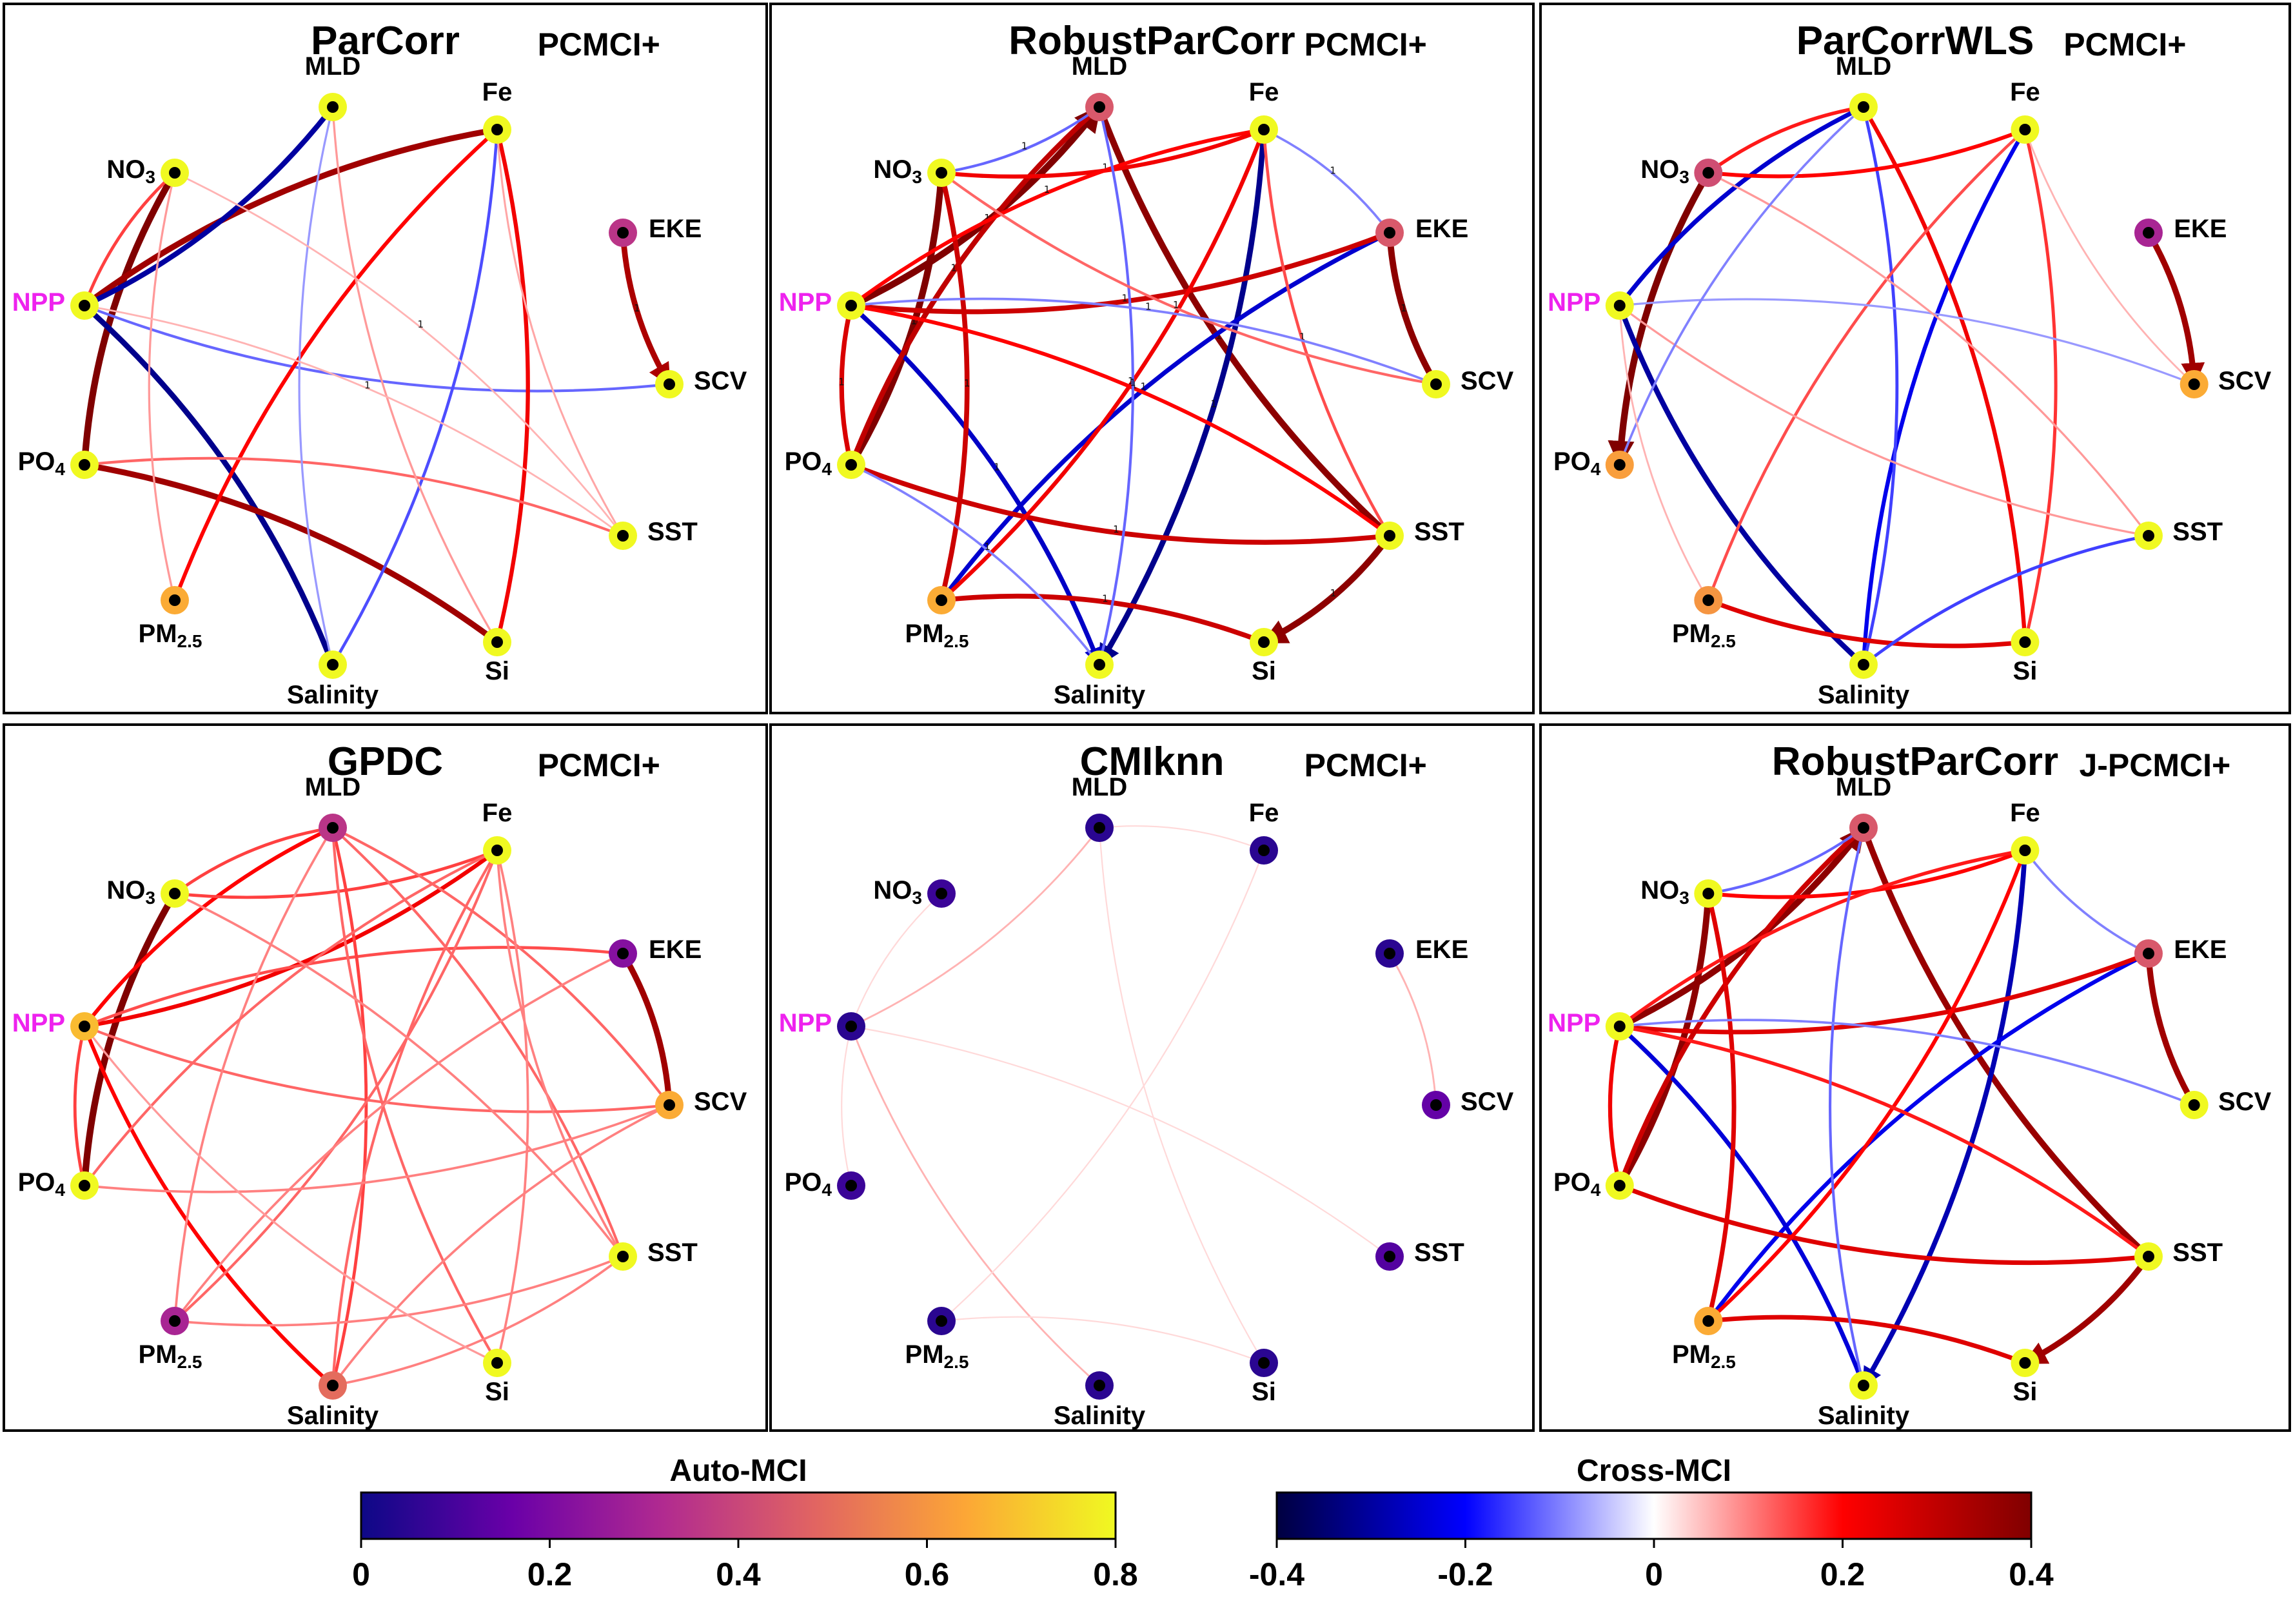  Describe the element at coordinates (2032, 1574) in the screenshot. I see `colorbar-tick-label: 0.4` at that location.